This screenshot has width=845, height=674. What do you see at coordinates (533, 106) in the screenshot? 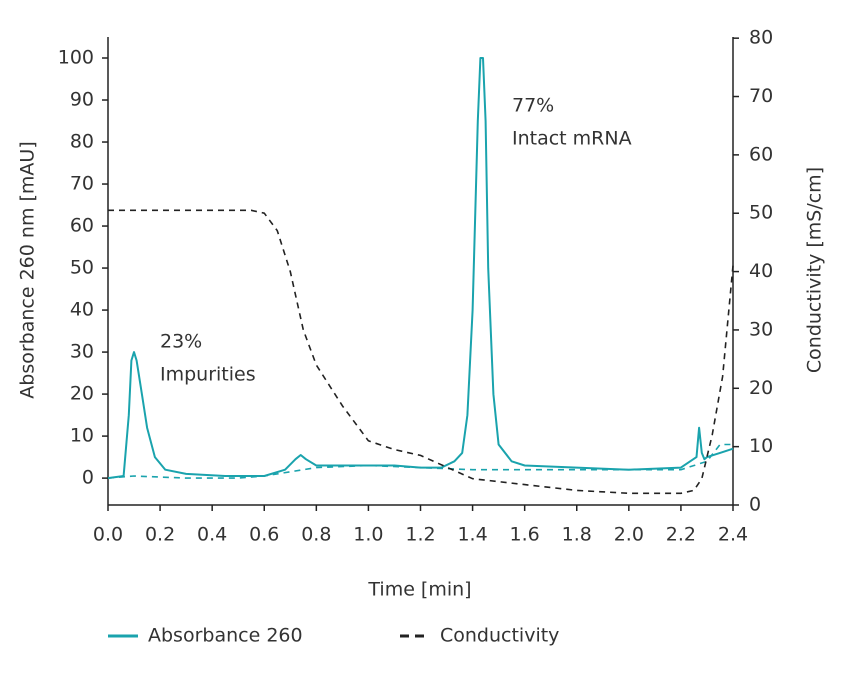
I see `annotation: 77%` at bounding box center [533, 106].